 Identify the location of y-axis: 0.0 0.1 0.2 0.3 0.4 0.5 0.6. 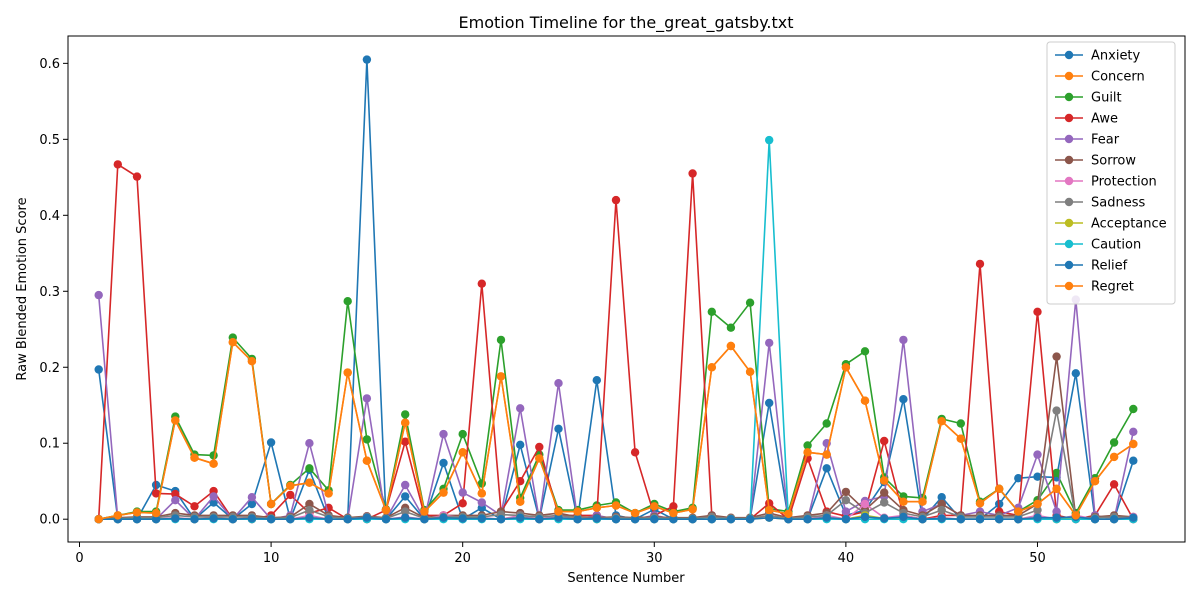
(53, 292).